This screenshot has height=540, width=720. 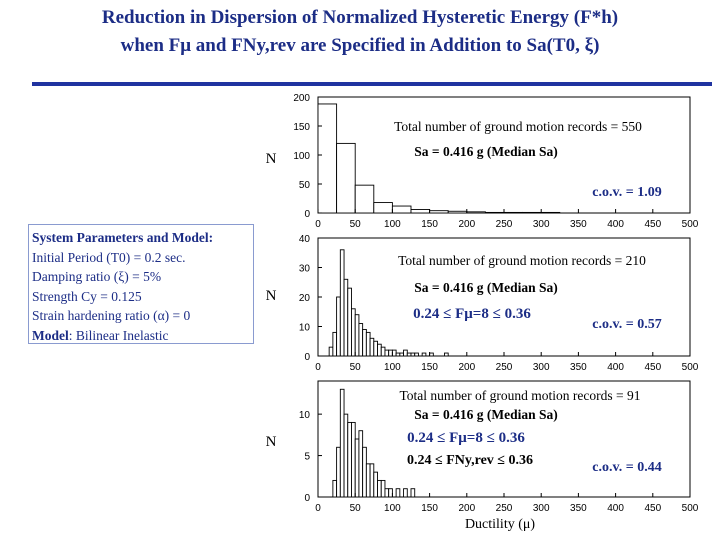 What do you see at coordinates (504, 297) in the screenshot?
I see `plot-frame` at bounding box center [504, 297].